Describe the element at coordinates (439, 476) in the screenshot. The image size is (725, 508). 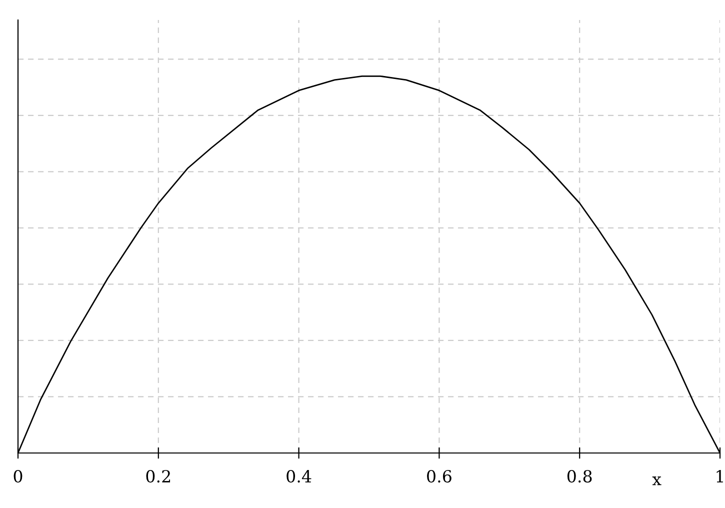
I see `x-tick-label: 0.6` at that location.